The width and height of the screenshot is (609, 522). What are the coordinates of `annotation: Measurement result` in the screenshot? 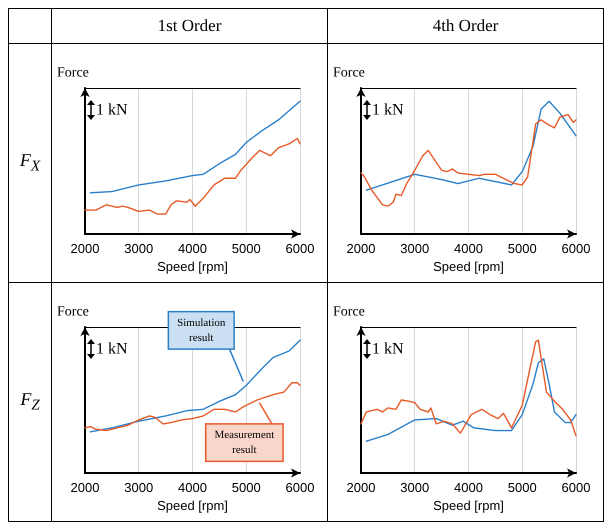 It's located at (244, 442).